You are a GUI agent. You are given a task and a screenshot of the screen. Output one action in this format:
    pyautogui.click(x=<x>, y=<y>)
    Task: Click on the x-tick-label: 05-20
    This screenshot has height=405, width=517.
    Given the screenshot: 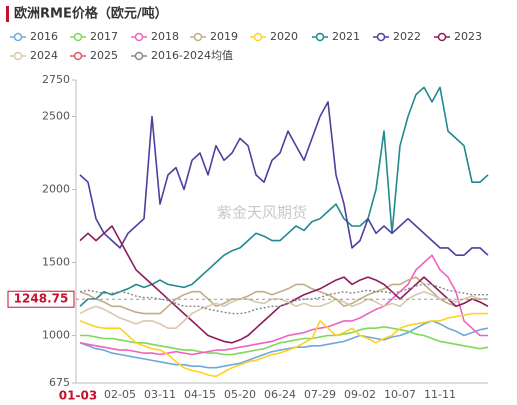 What is the action you would take?
    pyautogui.click(x=240, y=394)
    